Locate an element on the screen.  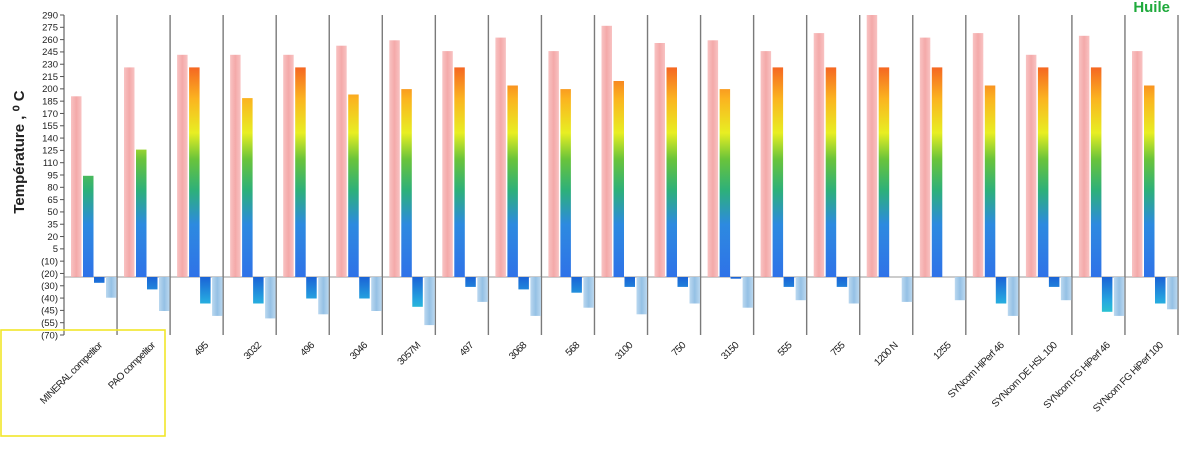
y-tick-label: (55) is located at coordinates (49, 323).